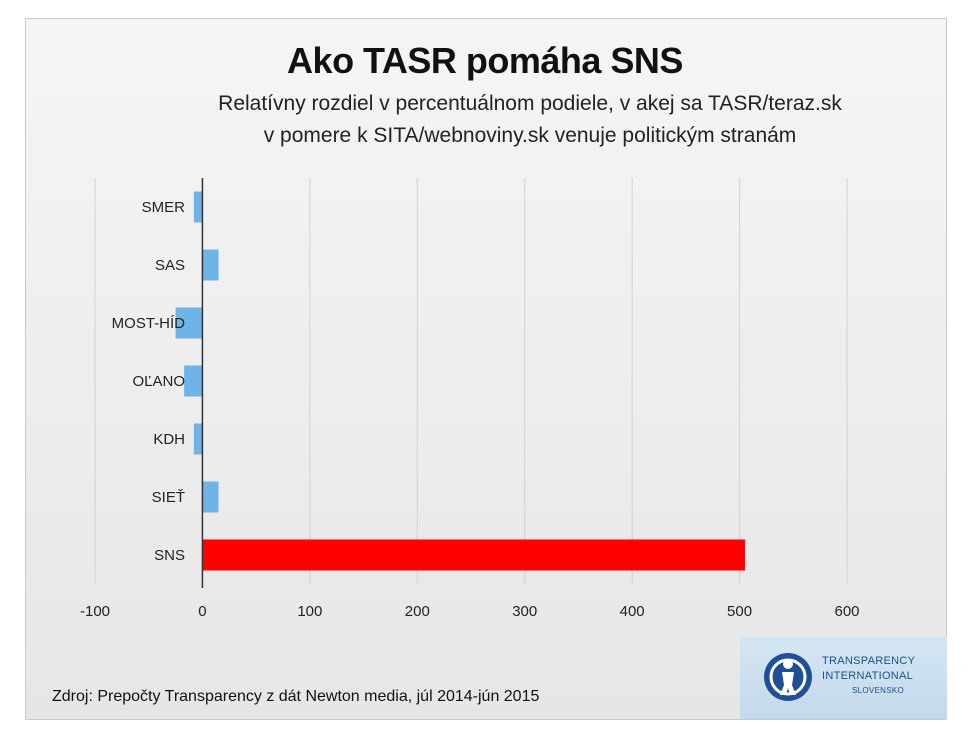 This screenshot has height=734, width=970. I want to click on x-tick-label: 600, so click(846, 611).